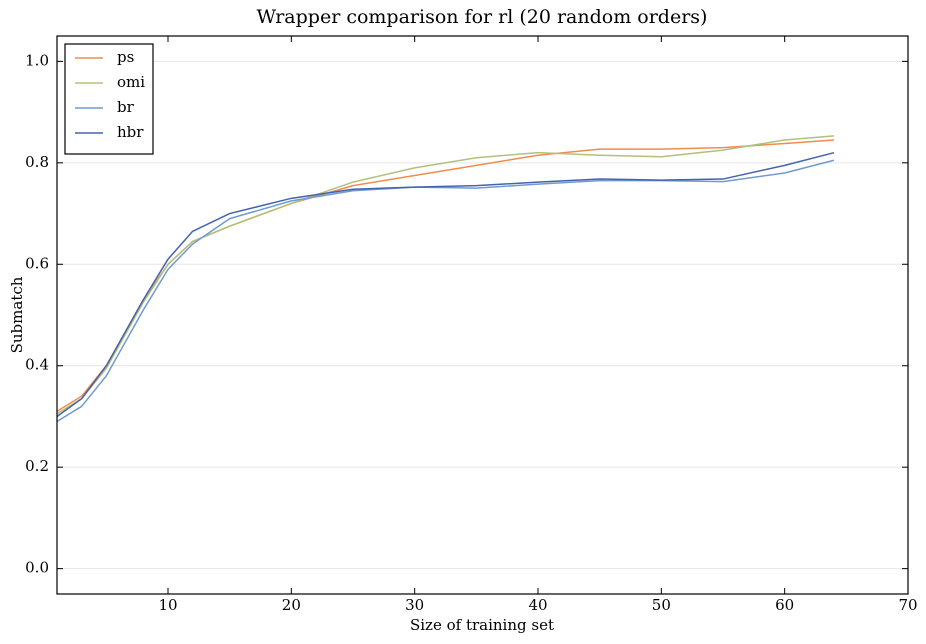  What do you see at coordinates (784, 605) in the screenshot?
I see `x-tick-label: 60` at bounding box center [784, 605].